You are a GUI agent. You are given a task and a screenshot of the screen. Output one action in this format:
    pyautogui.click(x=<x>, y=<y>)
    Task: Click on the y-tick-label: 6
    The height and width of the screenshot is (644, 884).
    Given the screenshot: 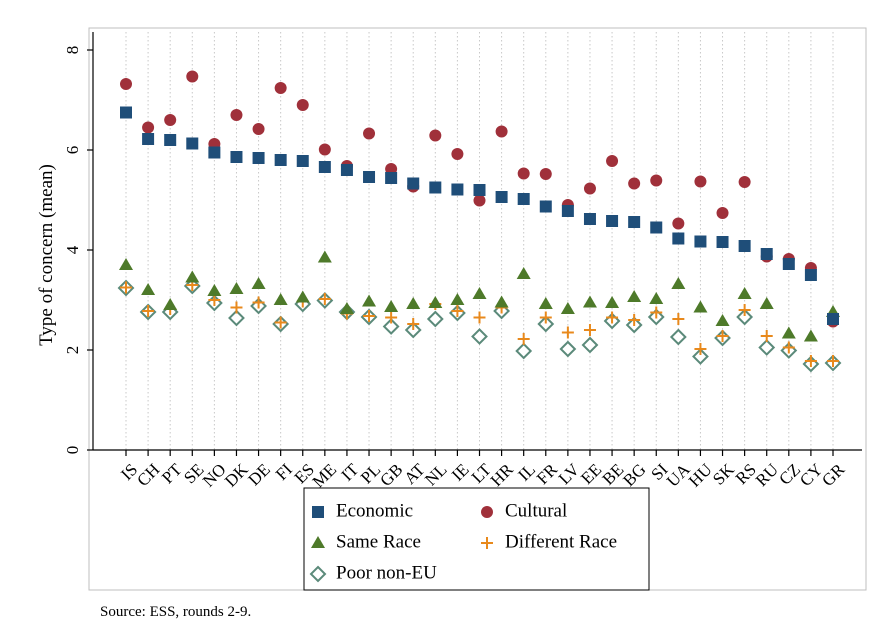 What is the action you would take?
    pyautogui.click(x=72, y=150)
    